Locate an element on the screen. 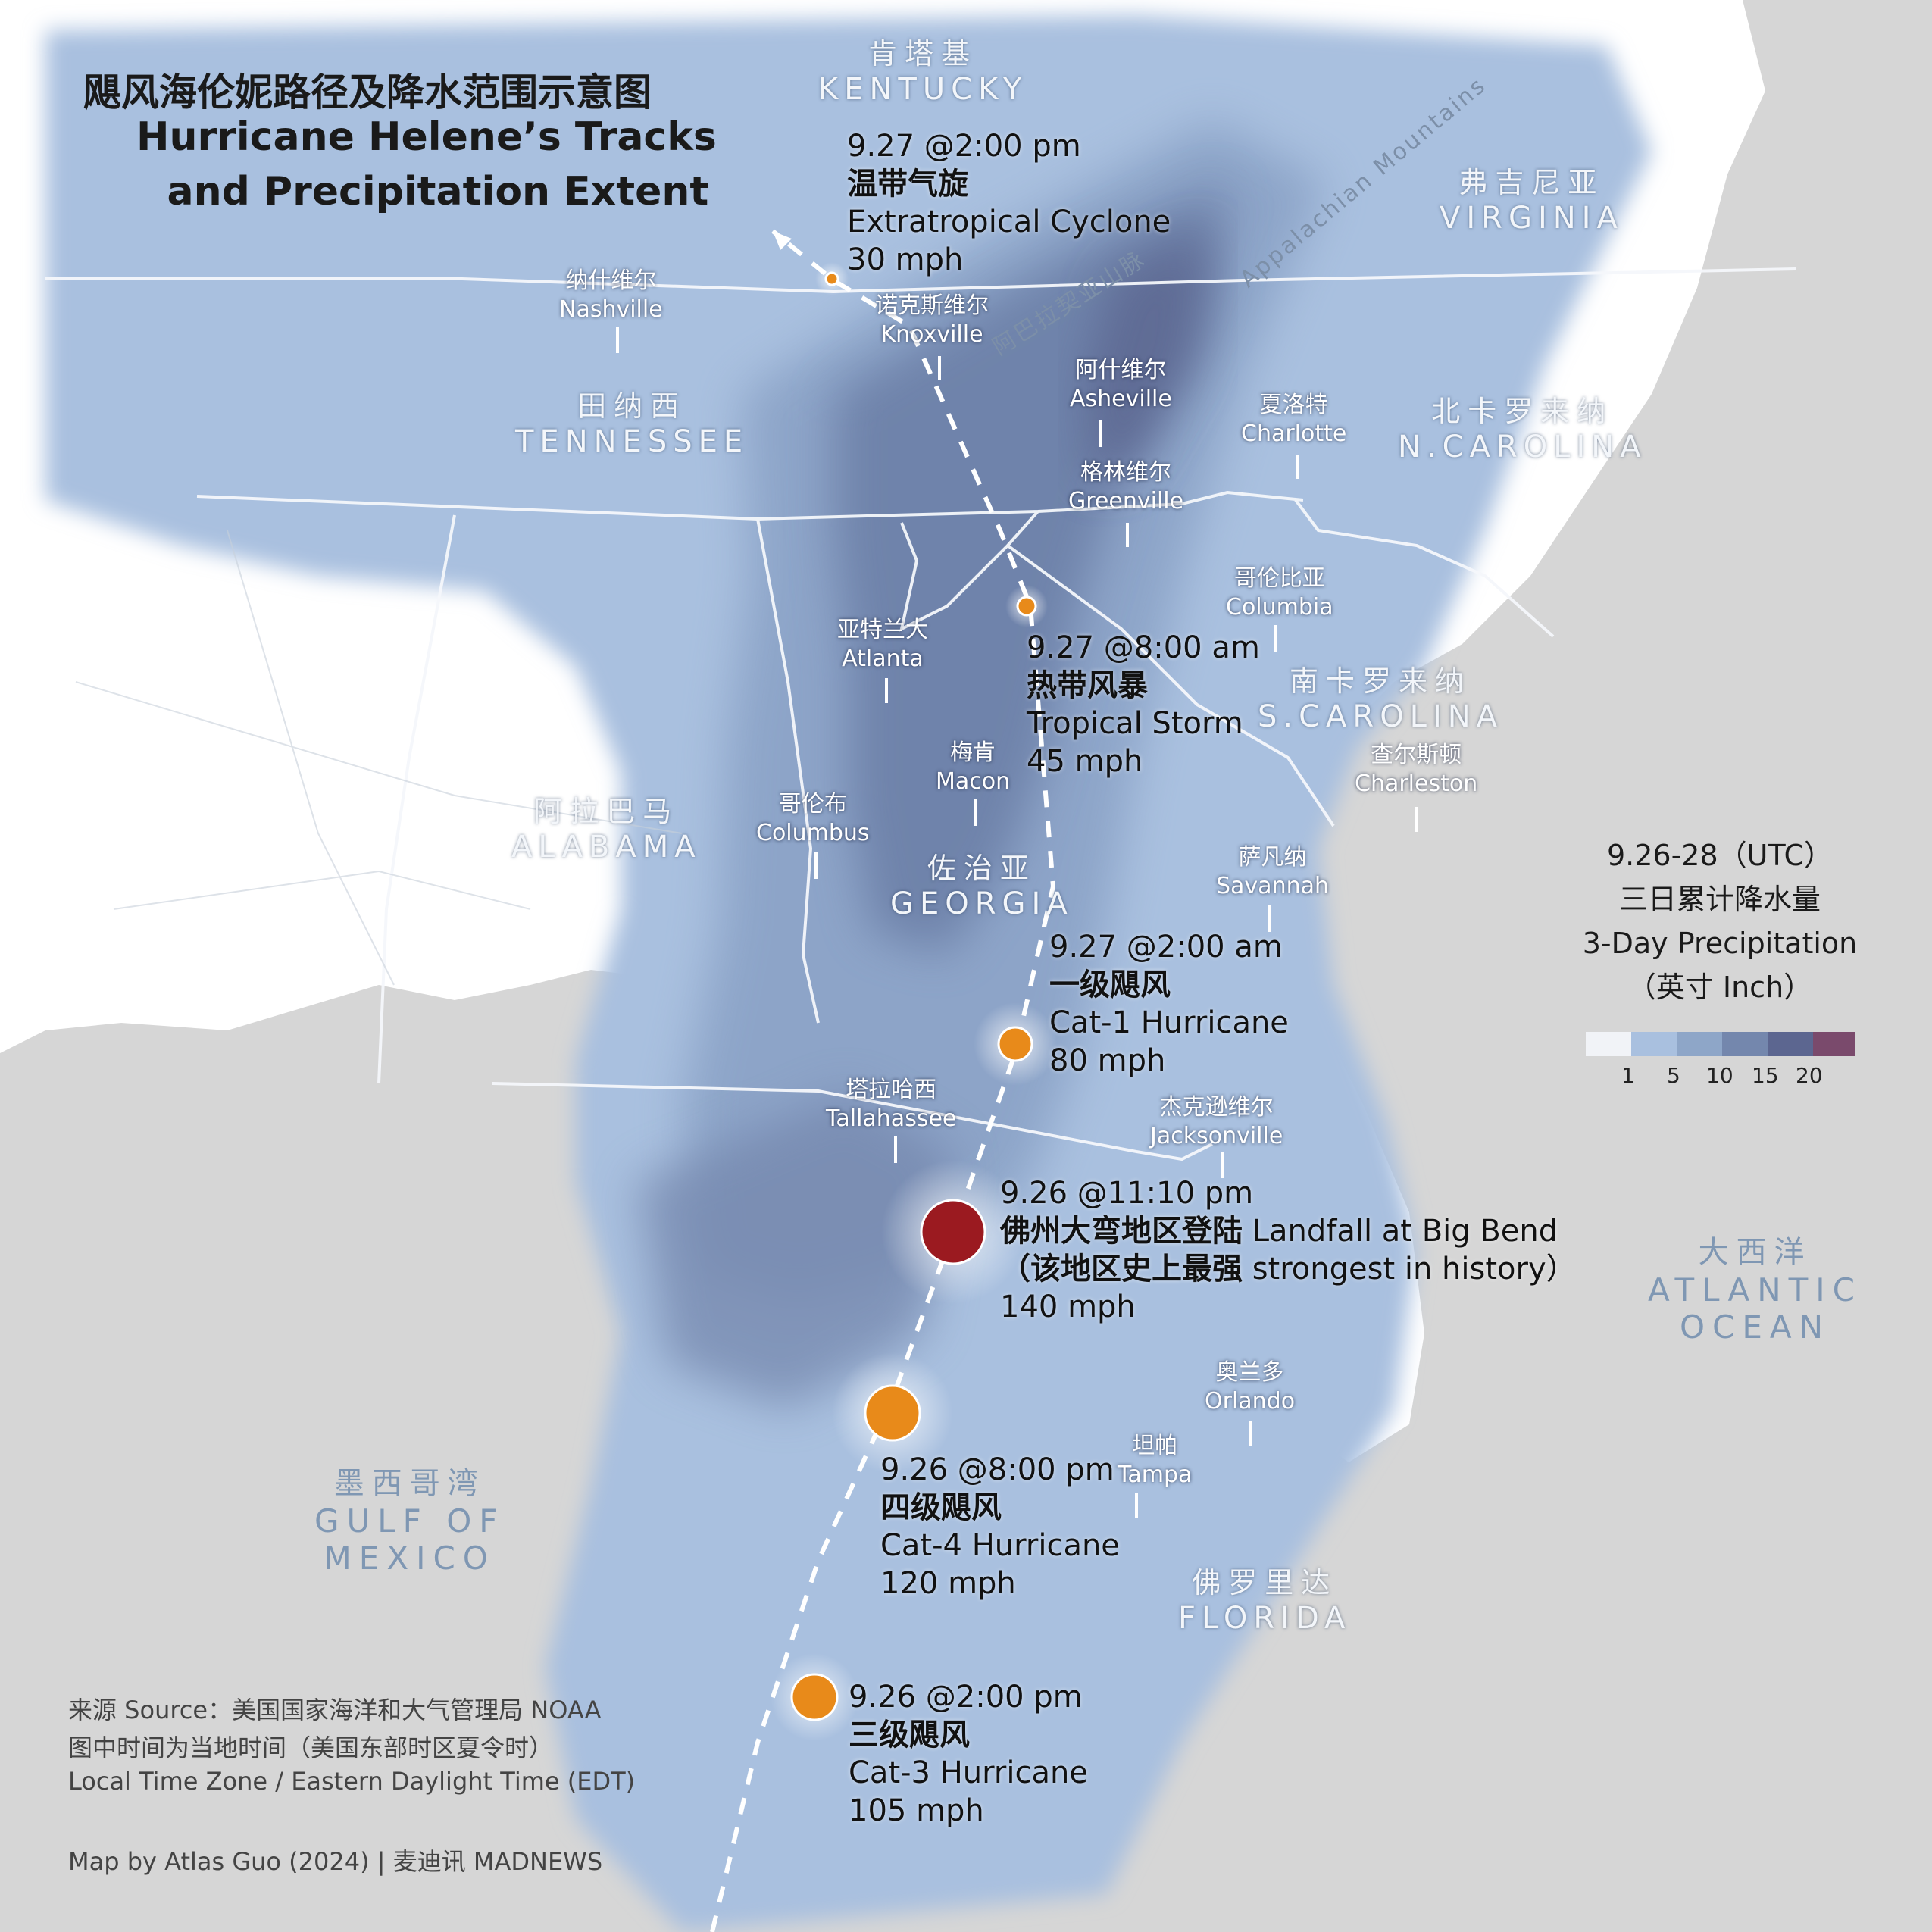 The width and height of the screenshot is (1932, 1932). storm-speed: 80 mph is located at coordinates (1107, 1060).